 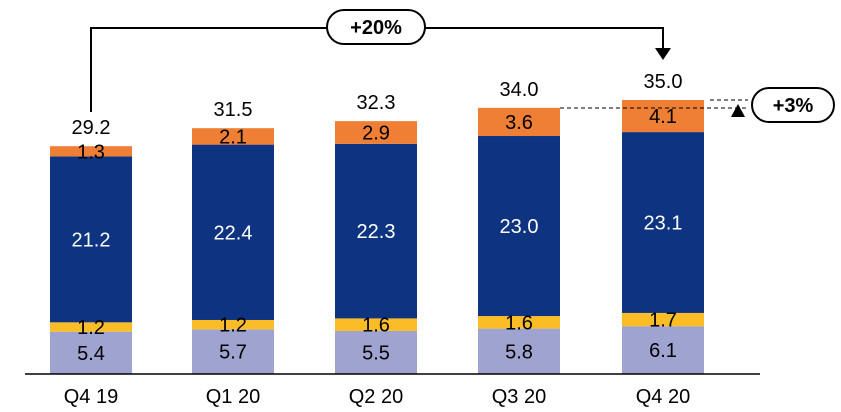 I want to click on yoy-text: +20%, so click(x=376, y=28).